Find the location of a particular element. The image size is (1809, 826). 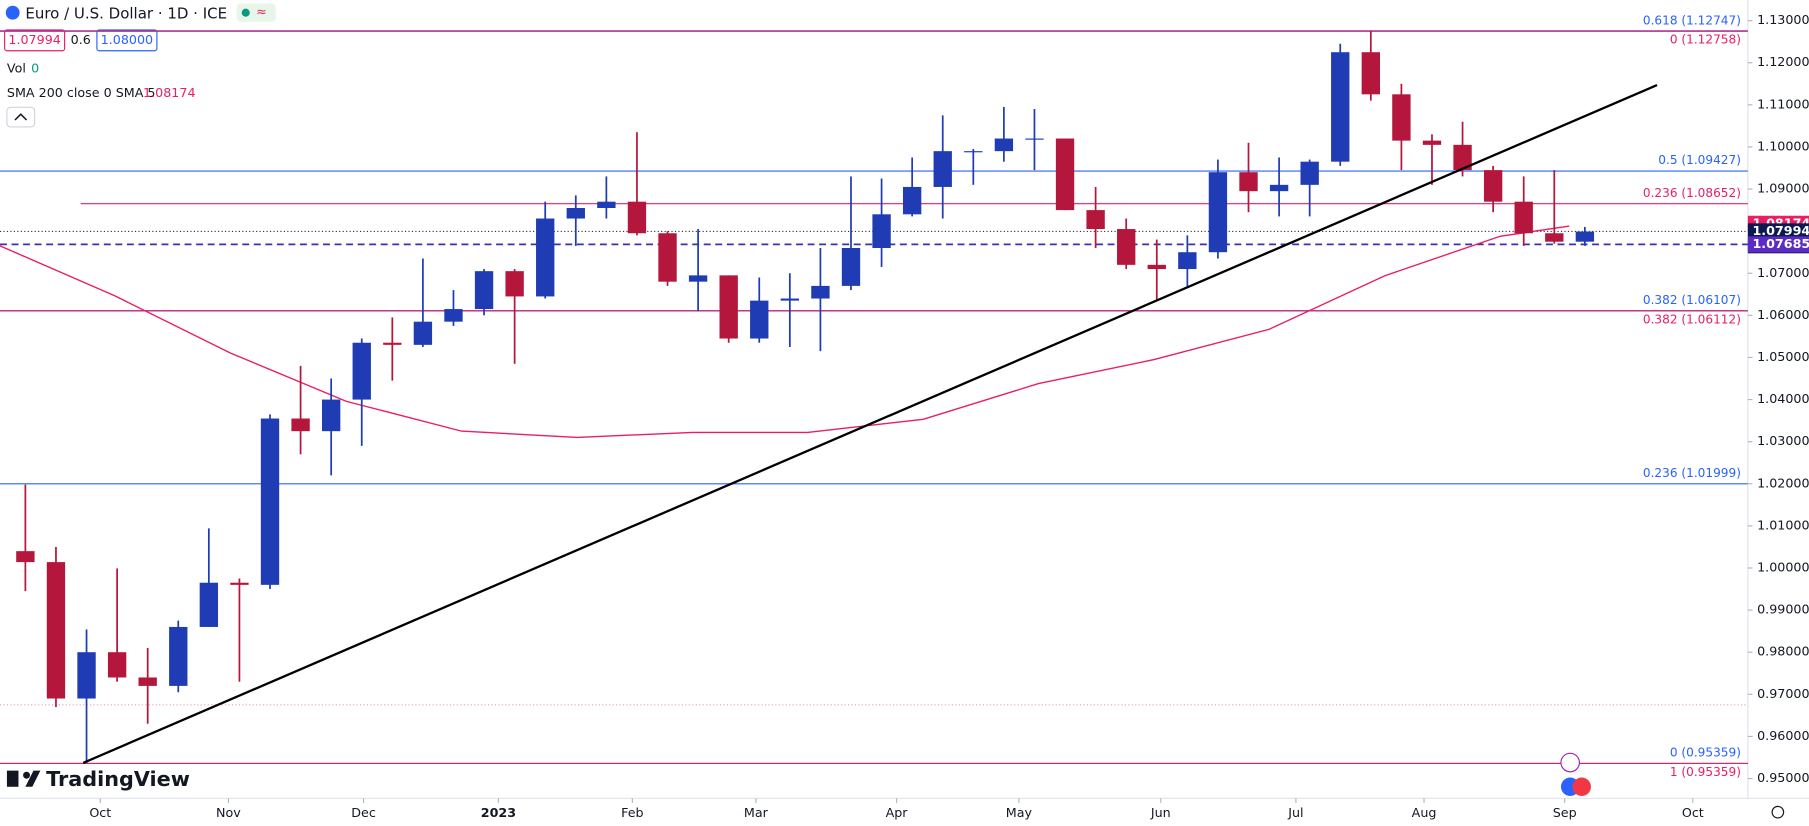

collapse-icon is located at coordinates (21, 117).